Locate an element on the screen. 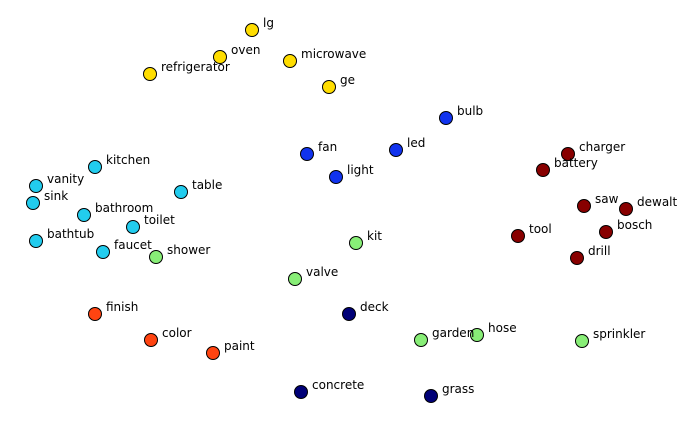 This screenshot has width=686, height=443. point-kitchen is located at coordinates (95, 167).